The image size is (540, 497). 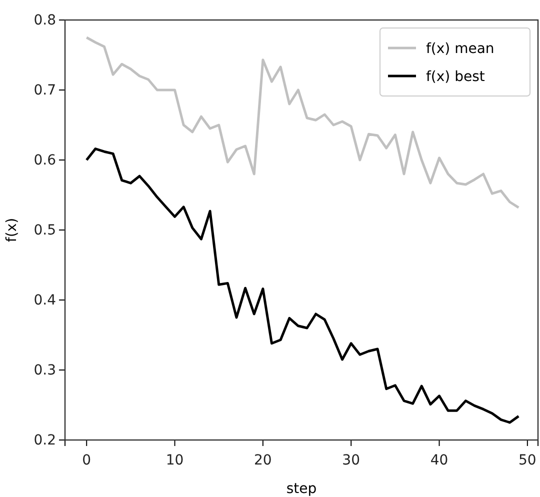 I want to click on y-tick-label: 0.8, so click(x=45, y=20).